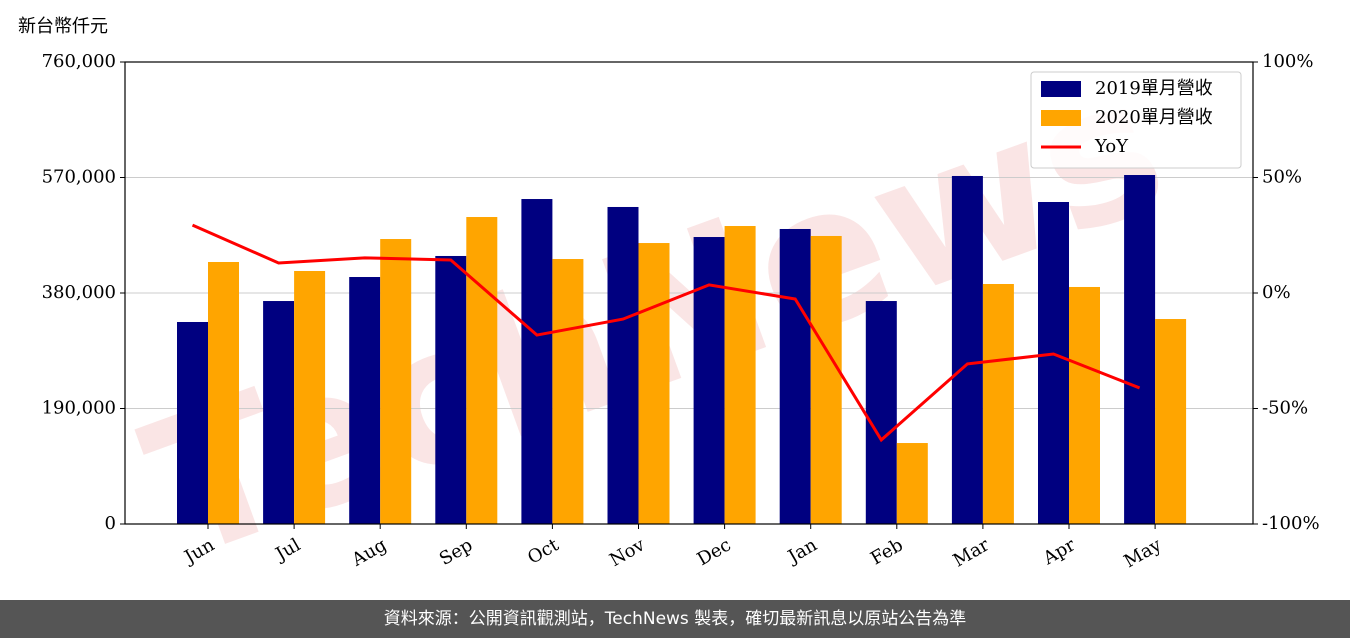  I want to click on x-tick-label: Feb, so click(887, 551).